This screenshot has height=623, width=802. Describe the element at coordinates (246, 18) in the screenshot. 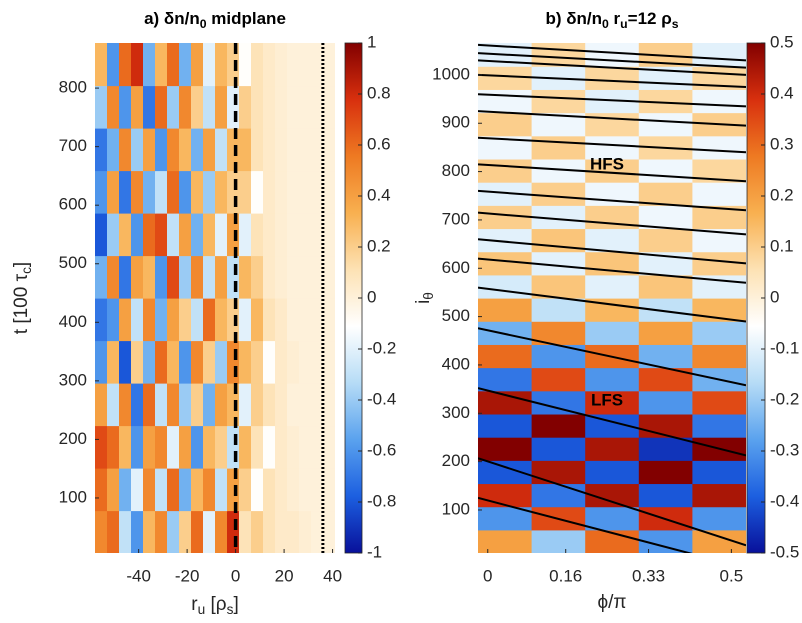

I see `chart-title-part: midplane` at that location.